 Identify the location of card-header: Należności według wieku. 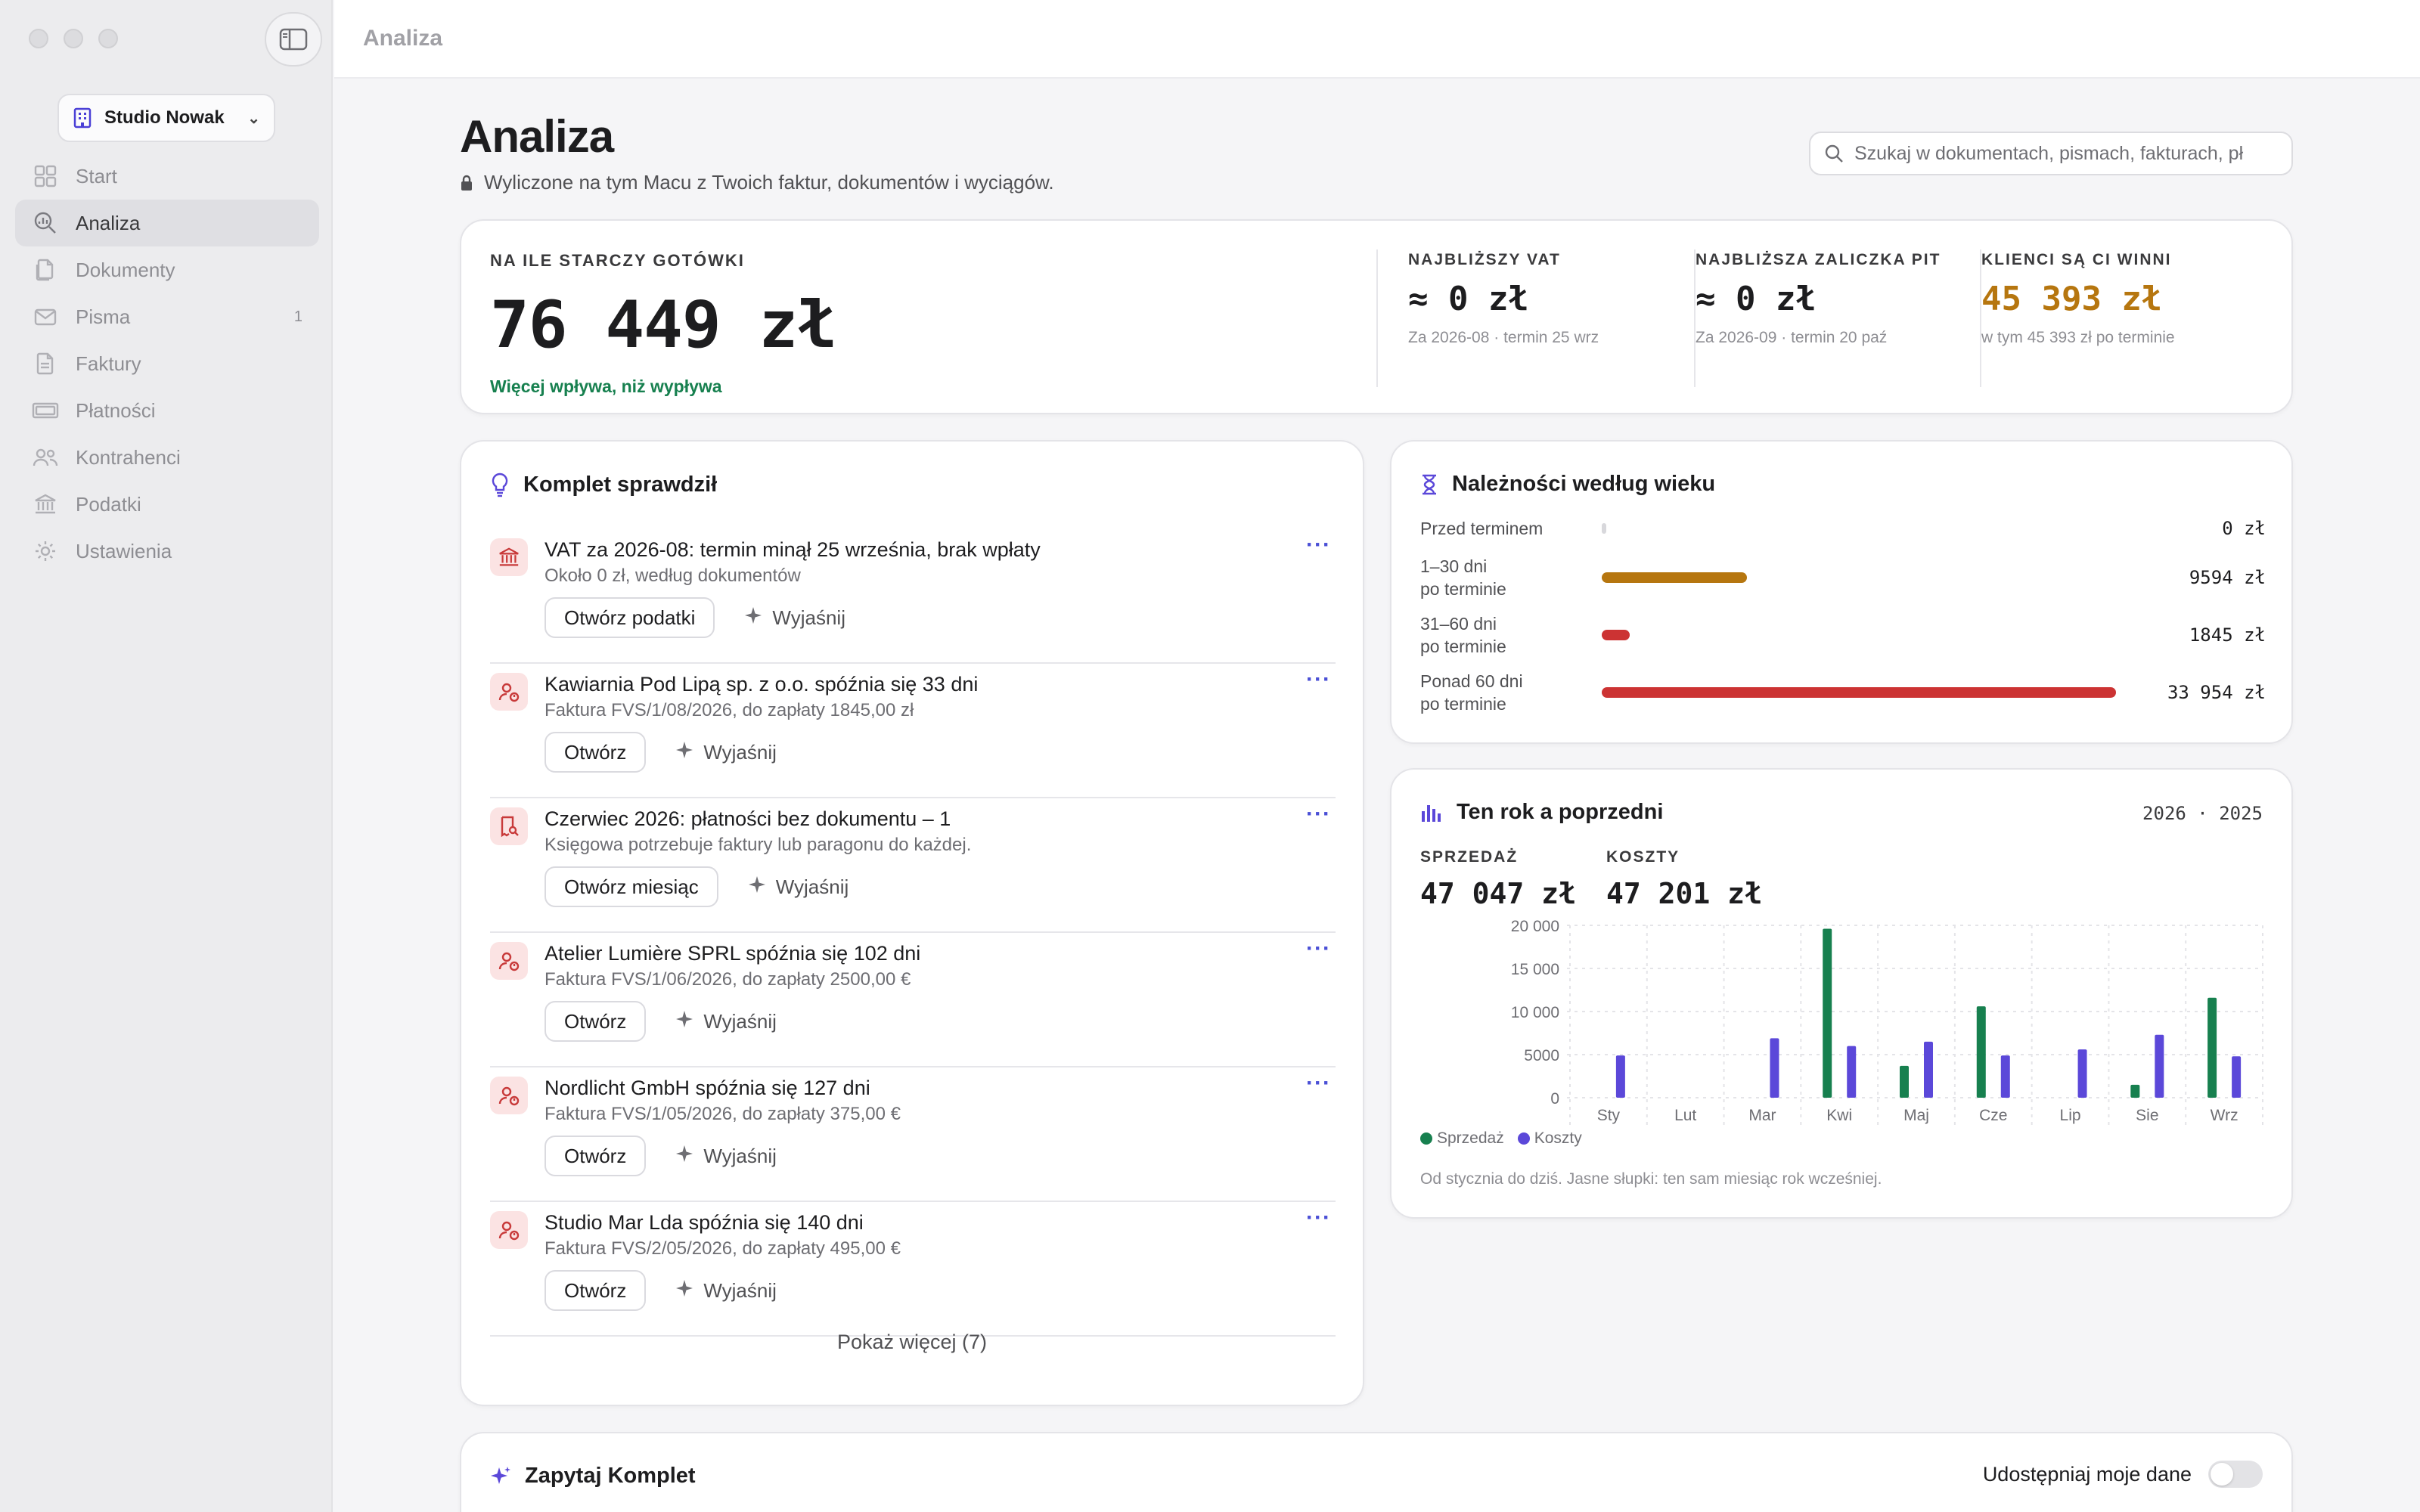
(1568, 484).